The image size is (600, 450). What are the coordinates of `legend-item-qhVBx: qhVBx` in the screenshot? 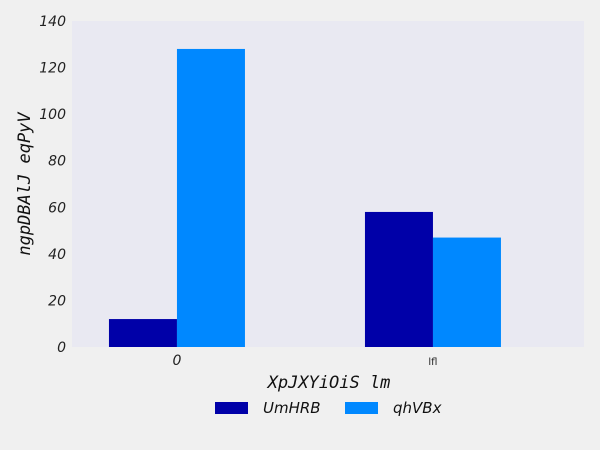 It's located at (393, 408).